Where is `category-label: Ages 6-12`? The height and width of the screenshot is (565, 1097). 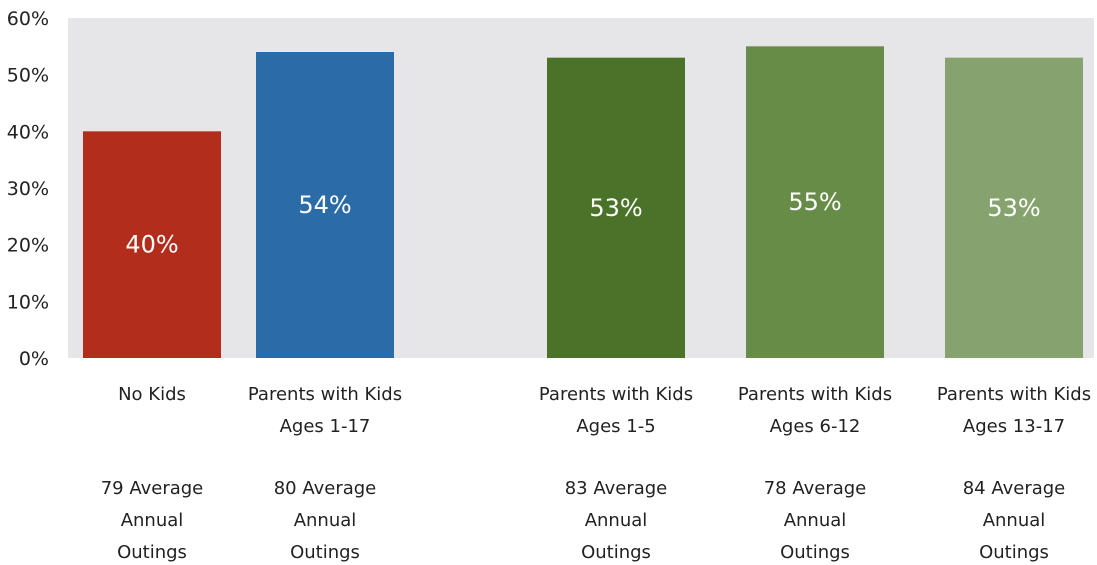 category-label: Ages 6-12 is located at coordinates (815, 426).